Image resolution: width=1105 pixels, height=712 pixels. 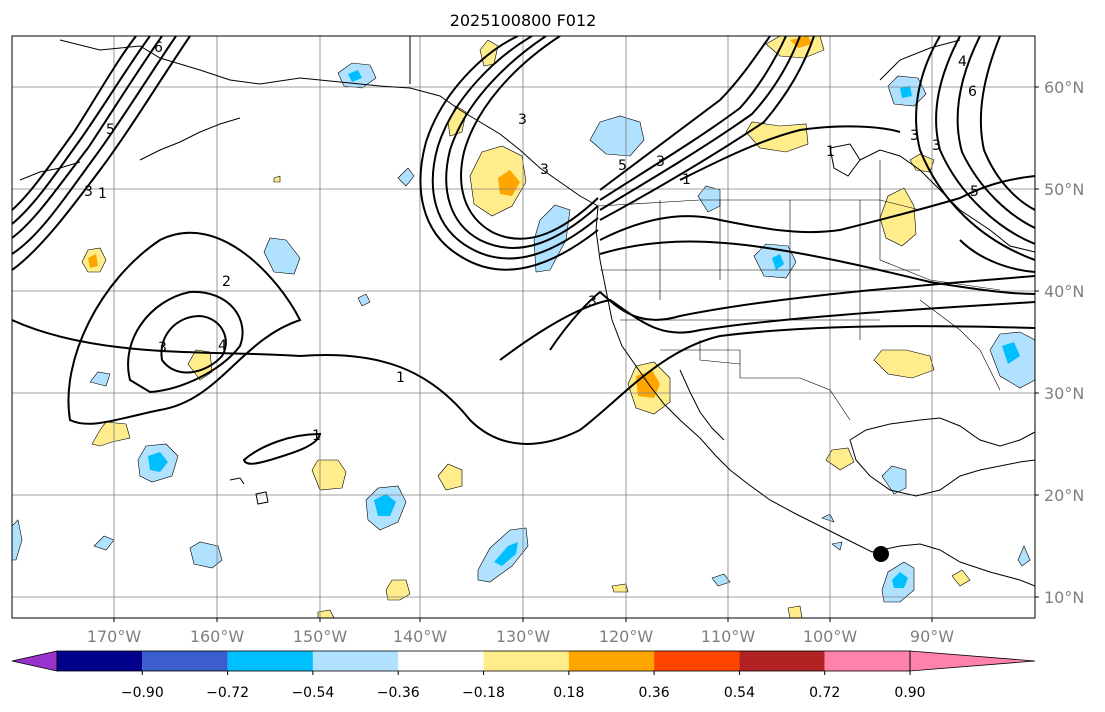 I want to click on lon-label: 90°W, so click(x=932, y=636).